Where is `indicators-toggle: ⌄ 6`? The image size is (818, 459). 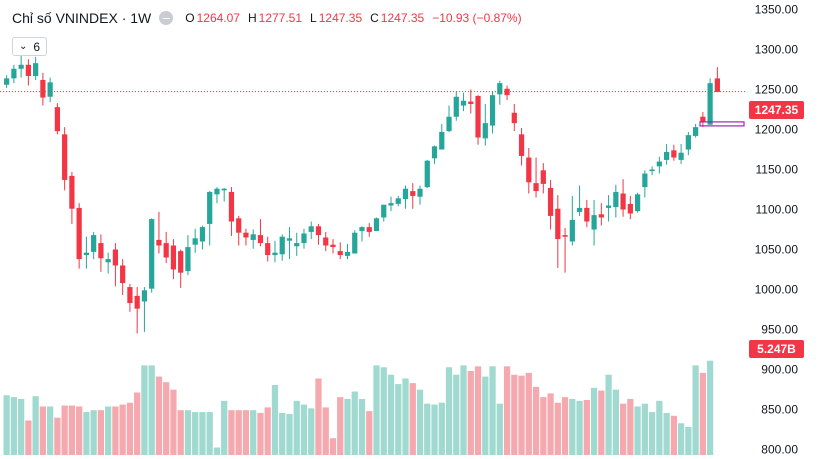
indicators-toggle: ⌄ 6 is located at coordinates (30, 46).